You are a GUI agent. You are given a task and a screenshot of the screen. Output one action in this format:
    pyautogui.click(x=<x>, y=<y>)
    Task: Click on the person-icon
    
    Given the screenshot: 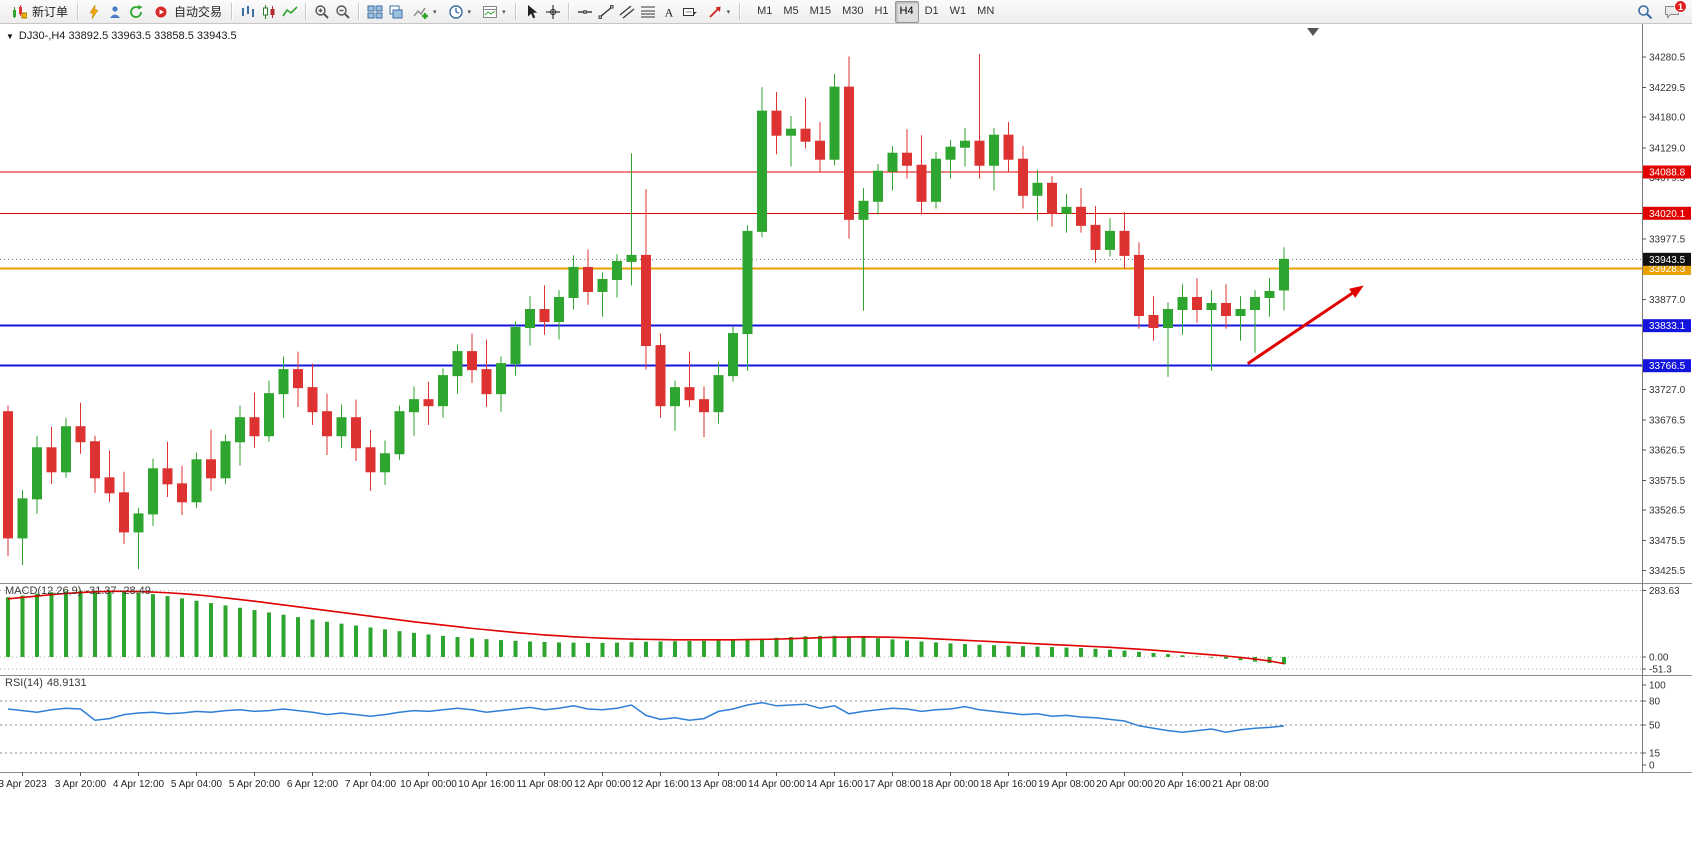 What is the action you would take?
    pyautogui.click(x=115, y=12)
    